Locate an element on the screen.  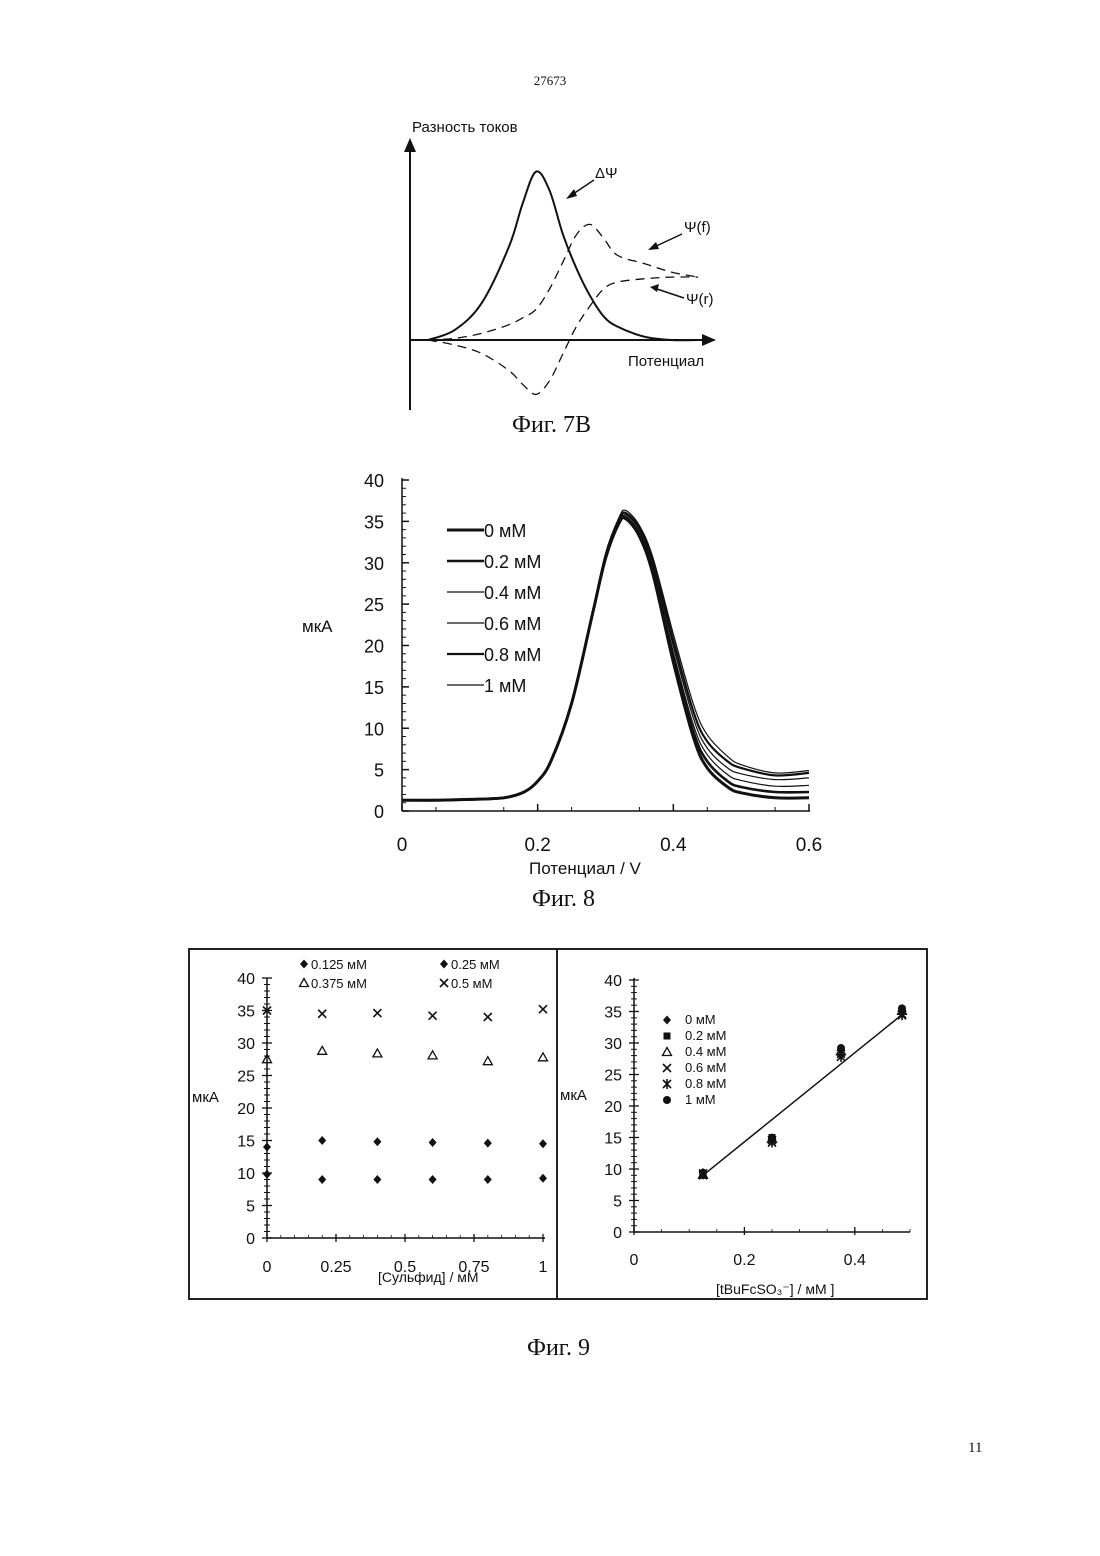
fig8-x-tick-label: 0.2 is located at coordinates (537, 845).